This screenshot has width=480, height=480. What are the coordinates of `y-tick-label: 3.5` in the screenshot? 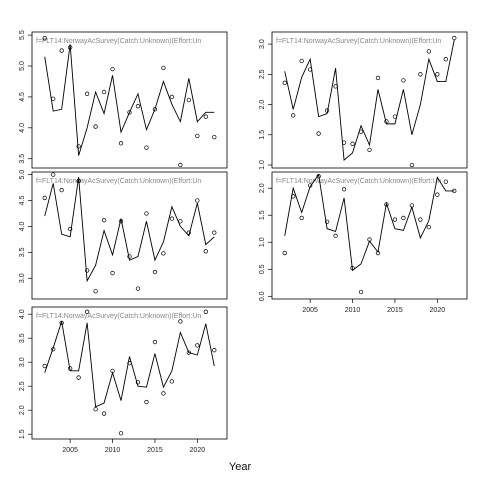 It's located at (22, 252).